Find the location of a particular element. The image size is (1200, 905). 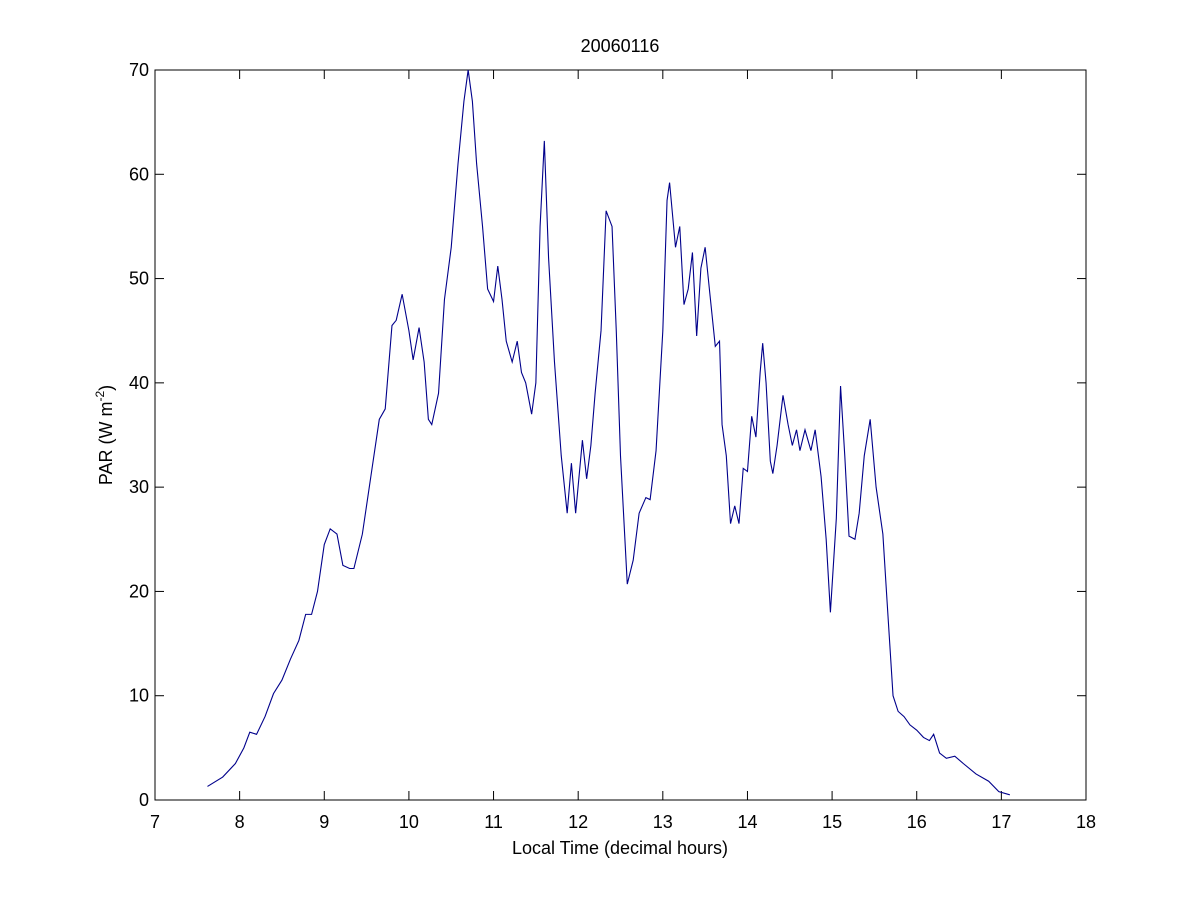

x-tick-label: 18 is located at coordinates (1086, 822).